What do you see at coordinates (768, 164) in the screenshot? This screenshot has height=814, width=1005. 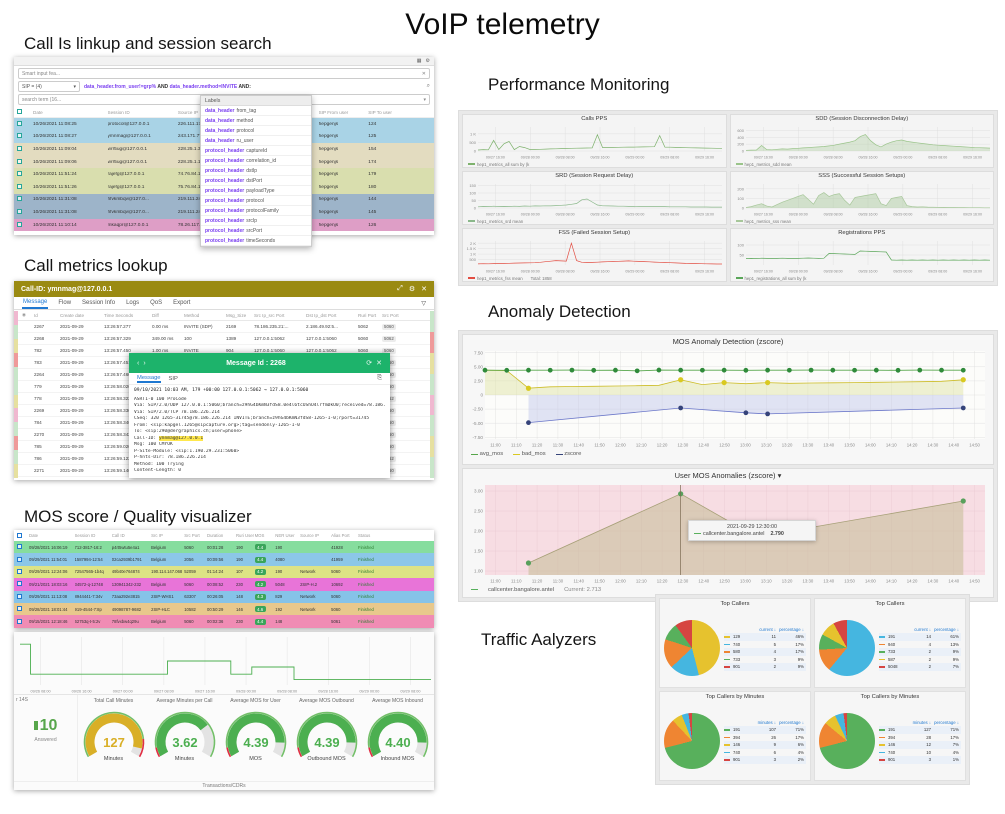 I see `legend-label: hep1_metrics_sdd mean` at bounding box center [768, 164].